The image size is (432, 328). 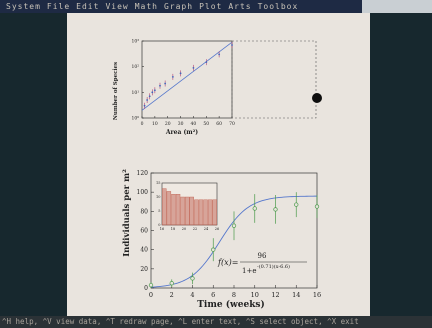 What do you see at coordinates (135, 119) in the screenshot?
I see `chart1-ytick-label: 10⁰` at bounding box center [135, 119].